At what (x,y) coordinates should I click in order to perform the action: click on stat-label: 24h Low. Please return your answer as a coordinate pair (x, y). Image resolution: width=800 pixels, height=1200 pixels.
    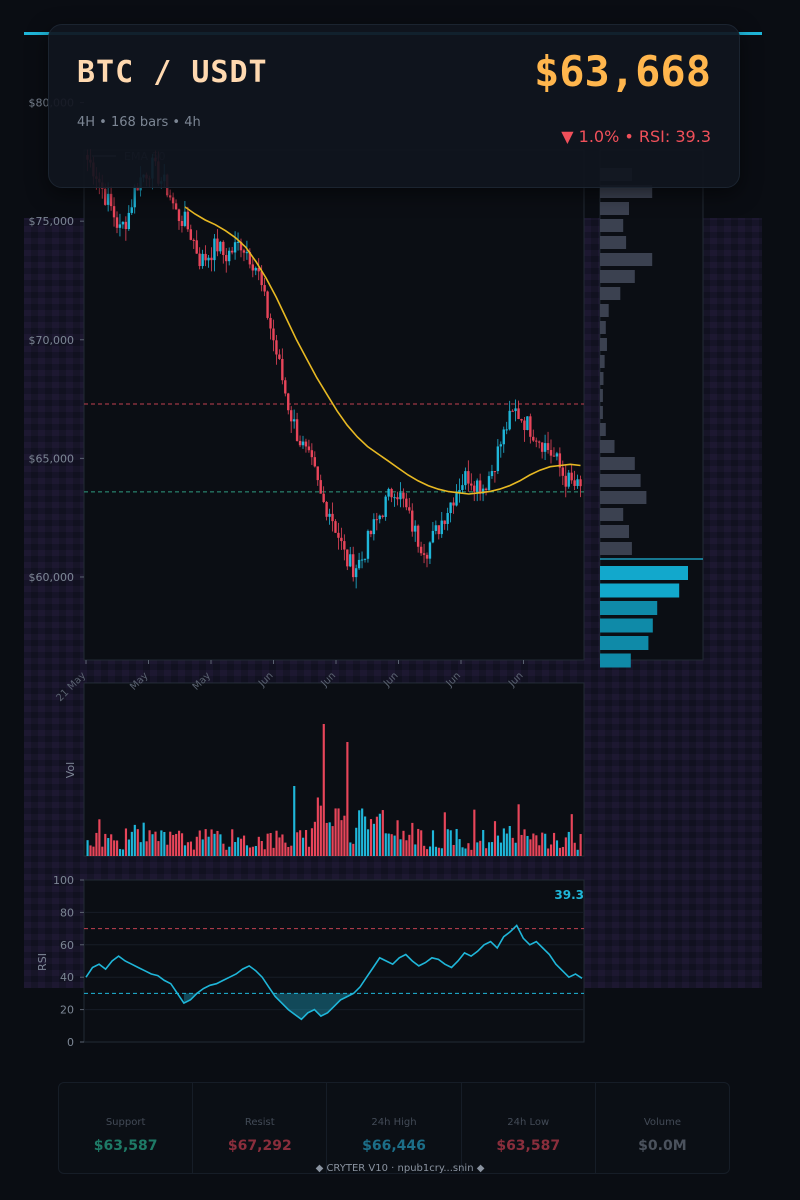
    Looking at the image, I should click on (528, 1122).